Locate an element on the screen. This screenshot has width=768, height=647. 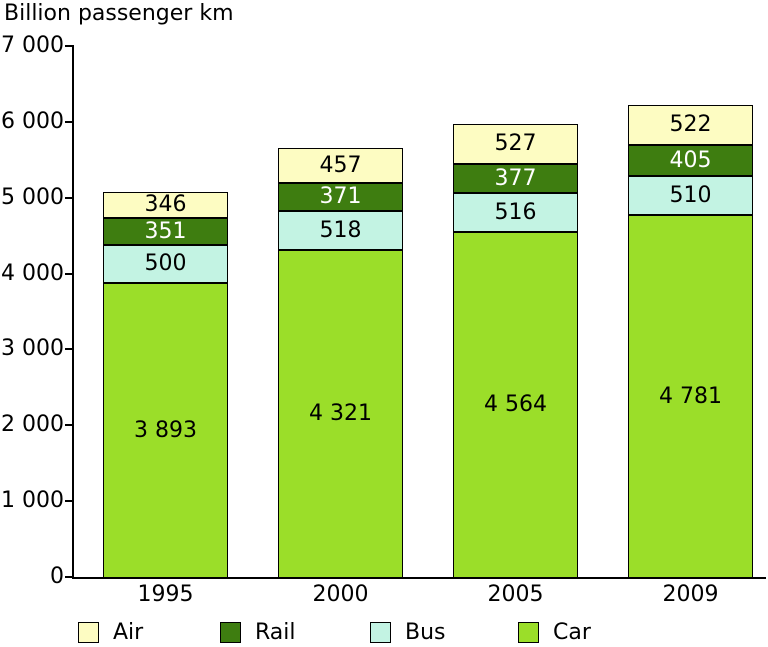
legend-label-car: Car is located at coordinates (572, 632).